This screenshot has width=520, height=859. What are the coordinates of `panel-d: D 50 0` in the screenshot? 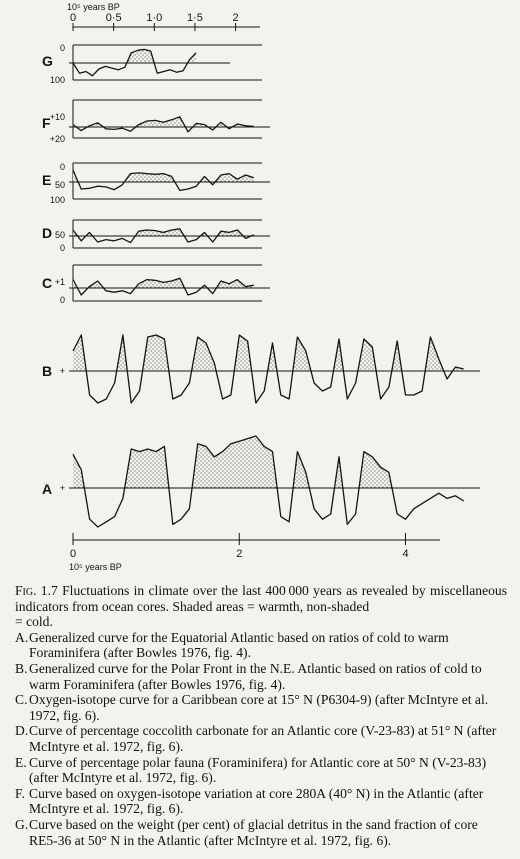 It's located at (156, 236).